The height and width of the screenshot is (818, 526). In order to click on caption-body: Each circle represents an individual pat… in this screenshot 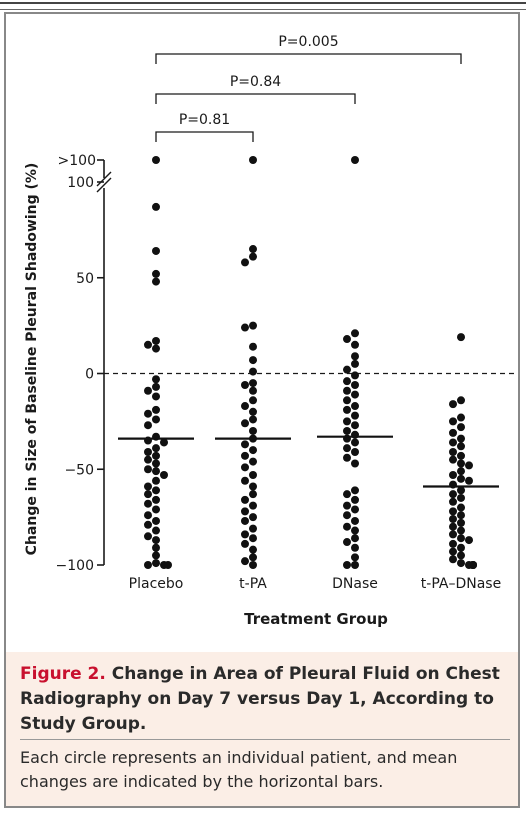, I will do `click(239, 769)`.